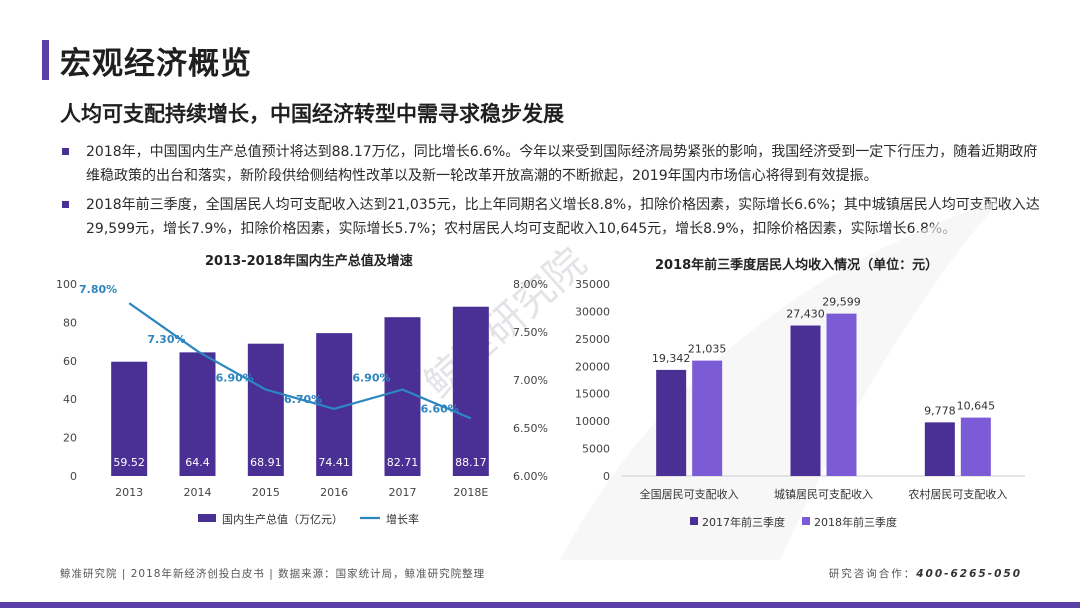 The width and height of the screenshot is (1080, 608). I want to click on x-tick-label: 2017, so click(403, 492).